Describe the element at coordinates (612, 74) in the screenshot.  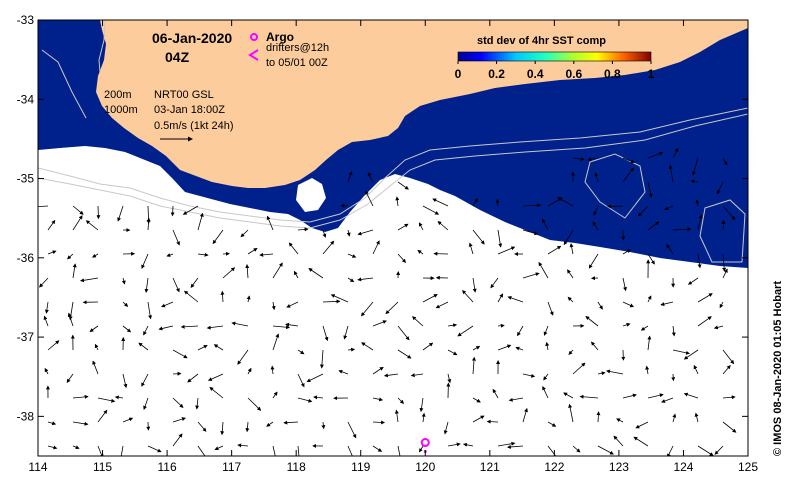
I see `colorbar-tick-label: 0.8` at that location.